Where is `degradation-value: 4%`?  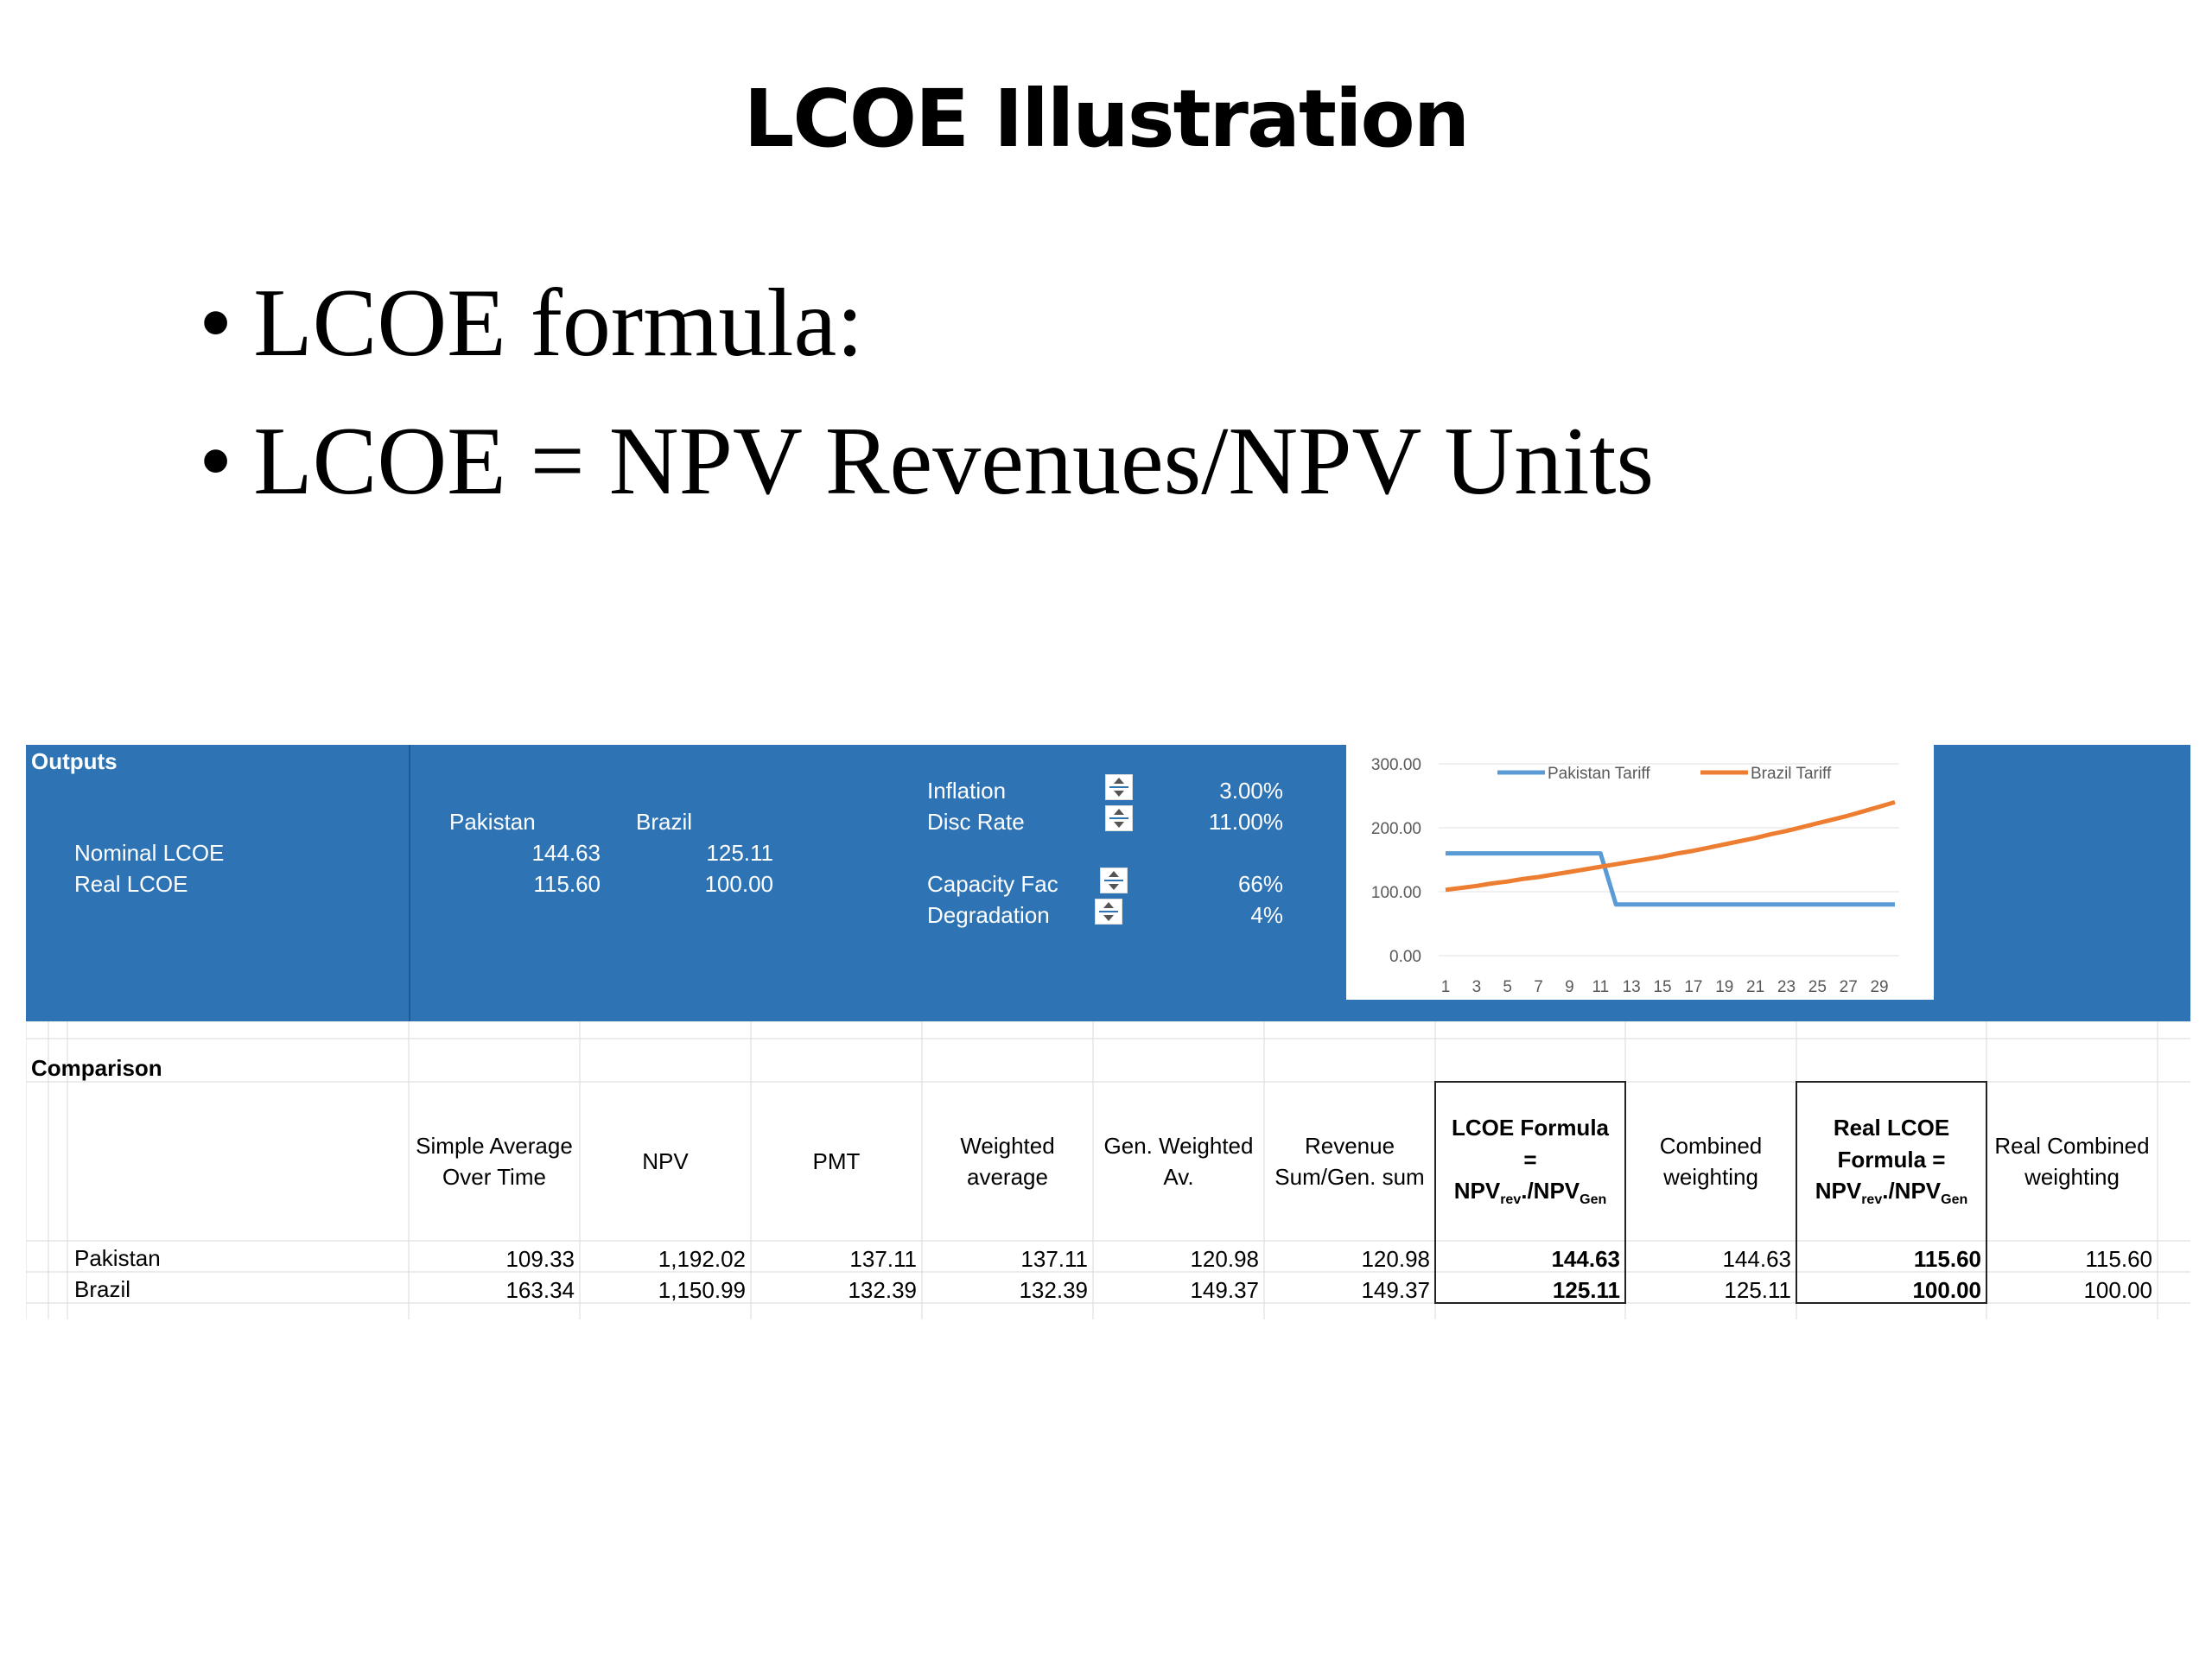
degradation-value: 4% is located at coordinates (1266, 915).